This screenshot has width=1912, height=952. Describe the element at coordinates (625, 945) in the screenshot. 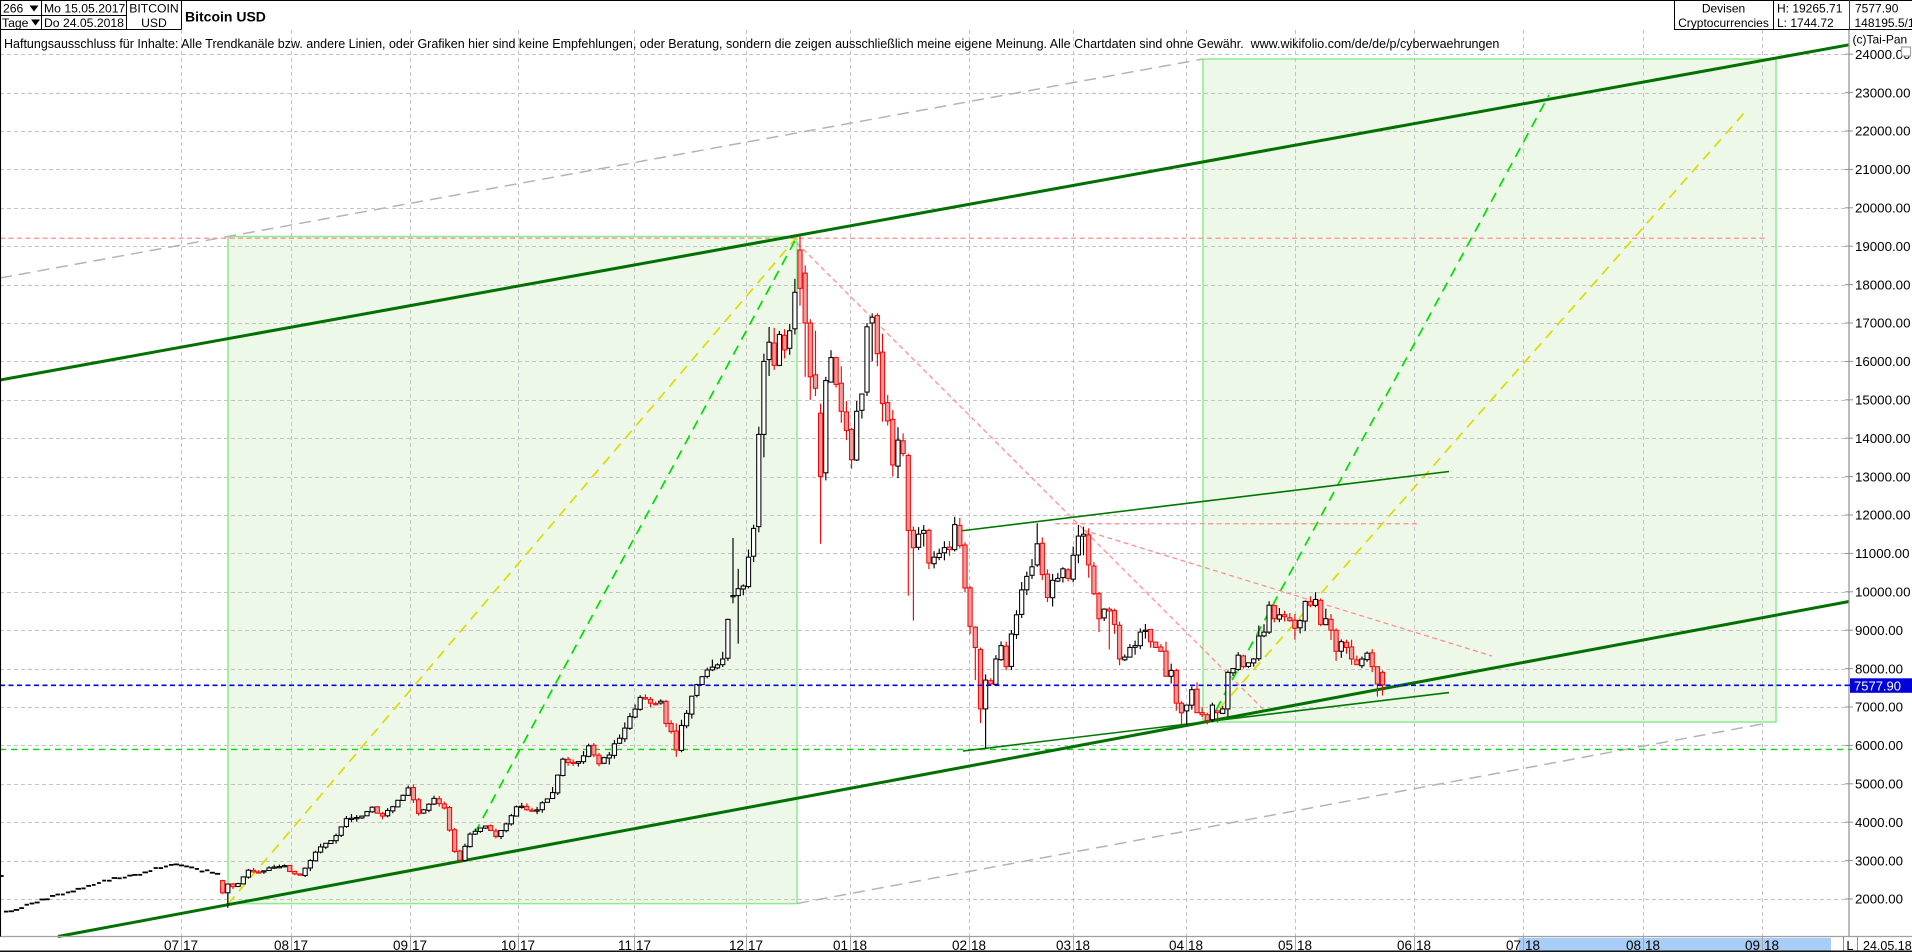

I see `svg-text: 11` at that location.